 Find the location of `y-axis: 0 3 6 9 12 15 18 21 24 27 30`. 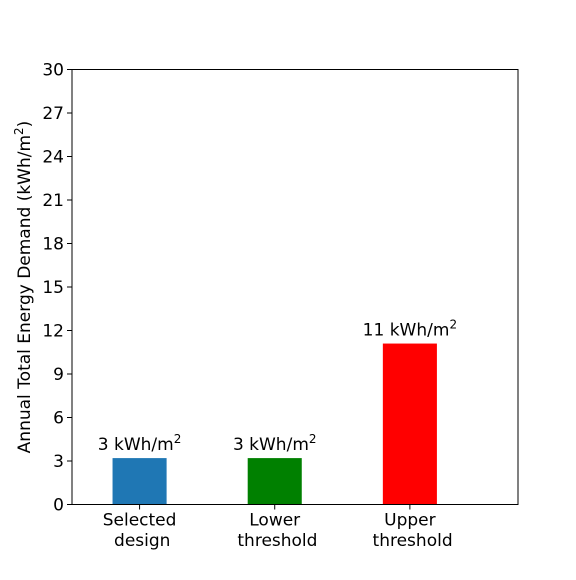

y-axis: 0 3 6 9 12 15 18 21 24 27 30 is located at coordinates (57, 288).